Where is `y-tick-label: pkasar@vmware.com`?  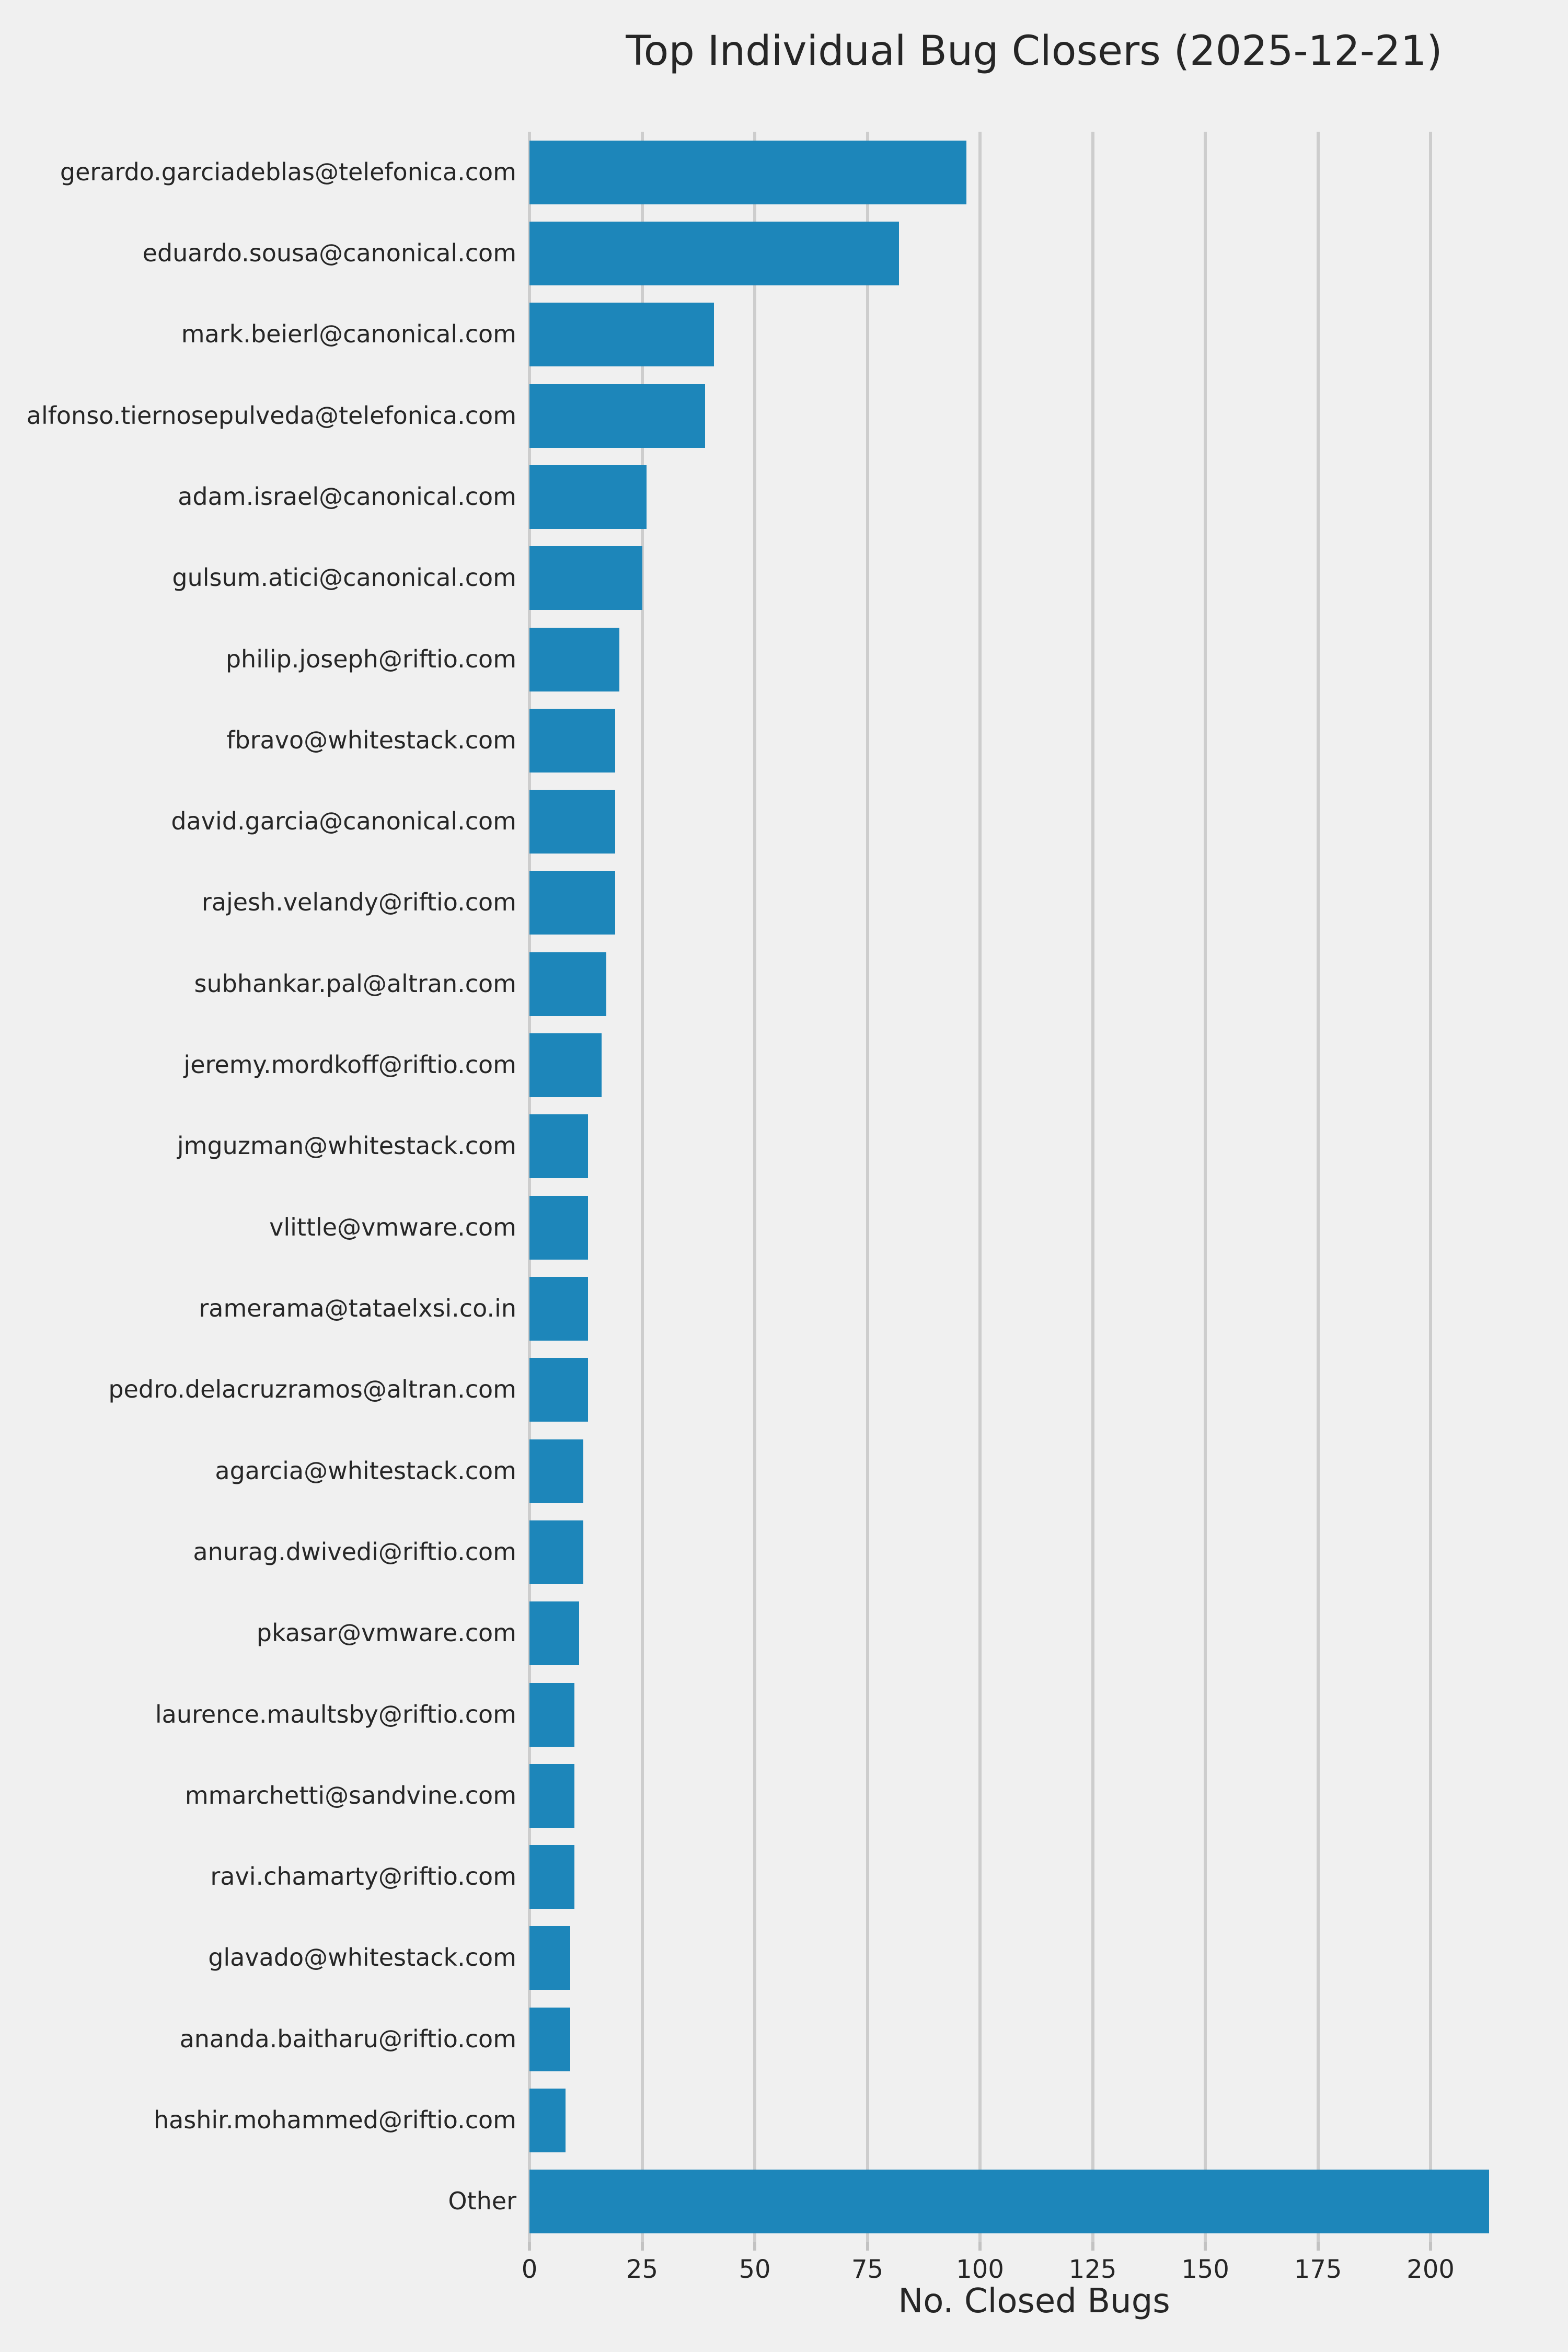
y-tick-label: pkasar@vmware.com is located at coordinates (386, 1633).